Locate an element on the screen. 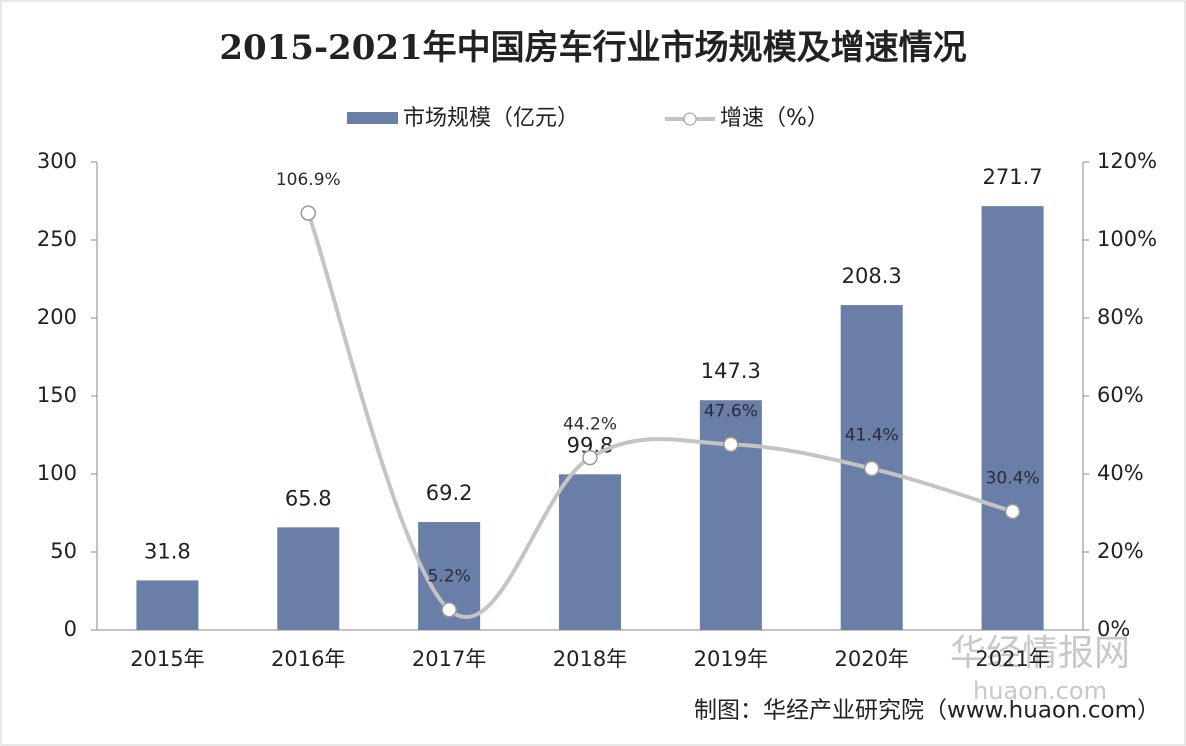 Image resolution: width=1186 pixels, height=746 pixels. y2-tick-label: 40% is located at coordinates (1120, 473).